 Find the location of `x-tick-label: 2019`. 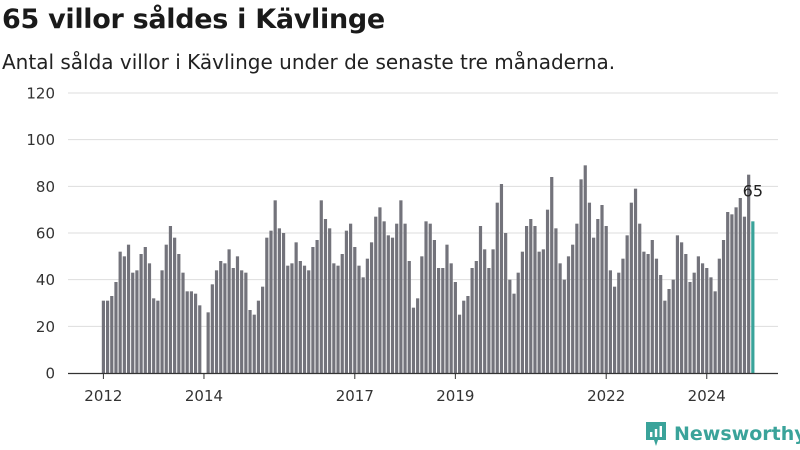

x-tick-label: 2019 is located at coordinates (455, 396).